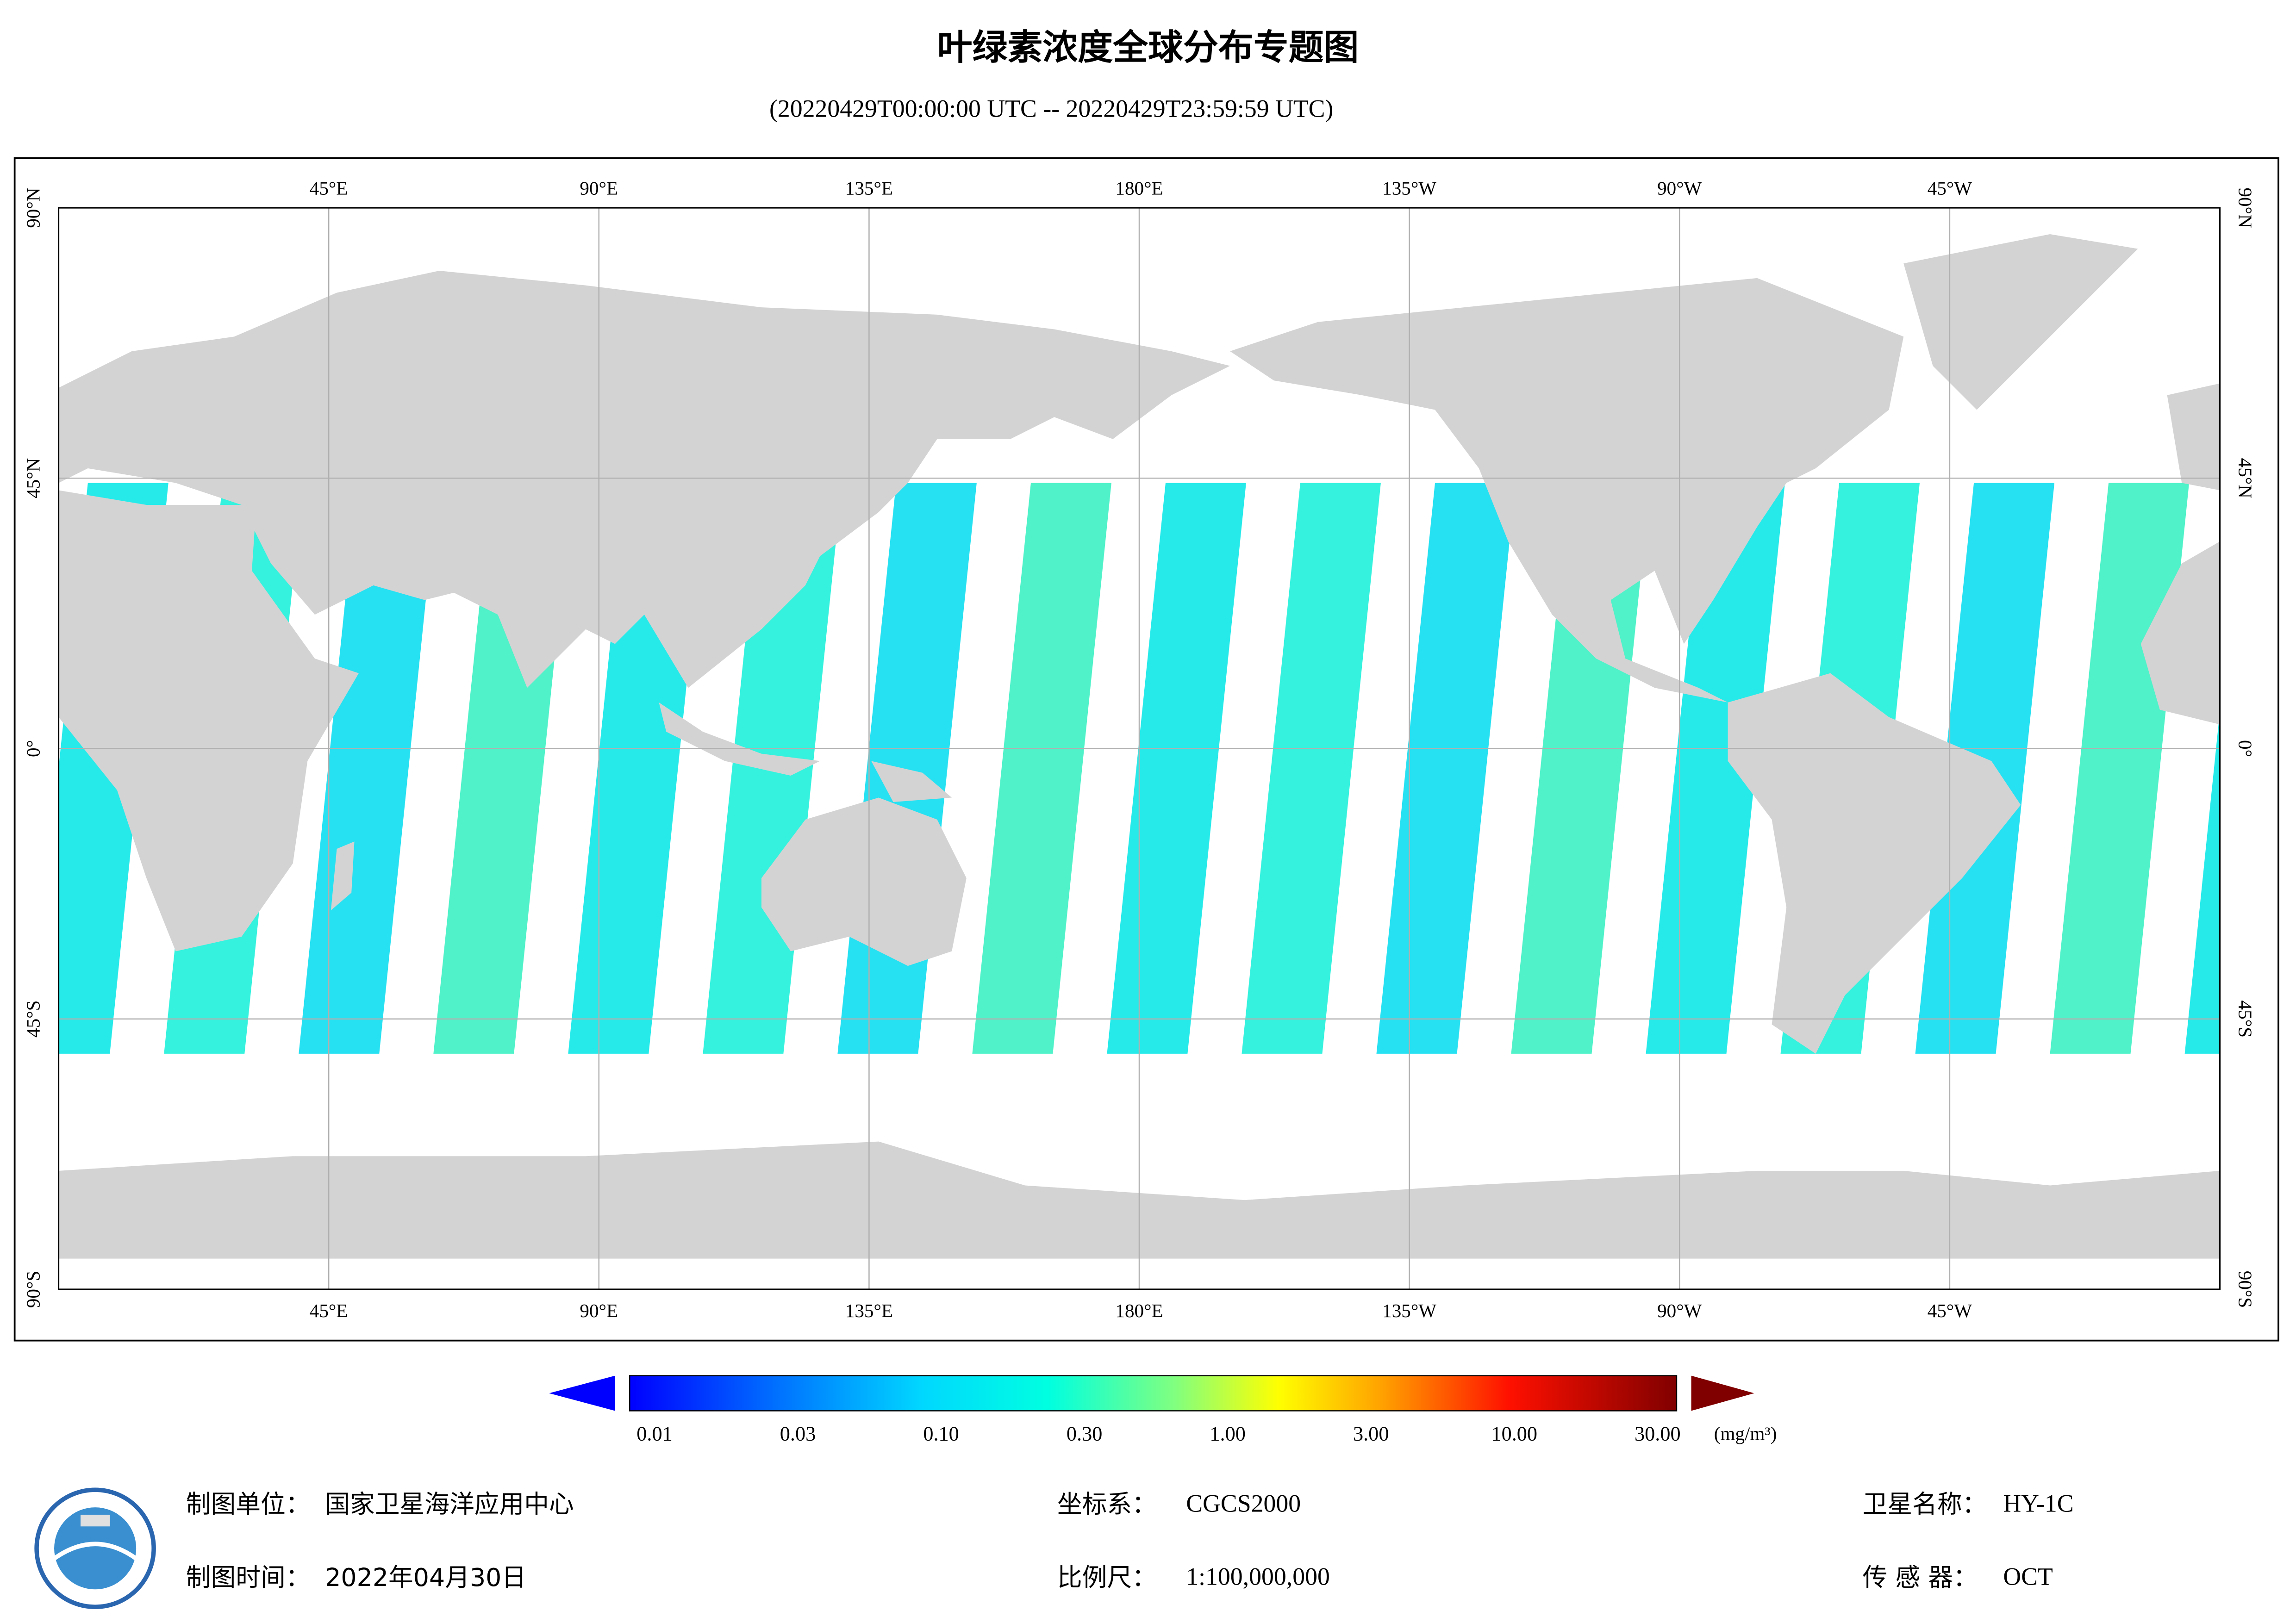 This screenshot has width=2296, height=1623. What do you see at coordinates (95, 1551) in the screenshot?
I see `logo-wave` at bounding box center [95, 1551].